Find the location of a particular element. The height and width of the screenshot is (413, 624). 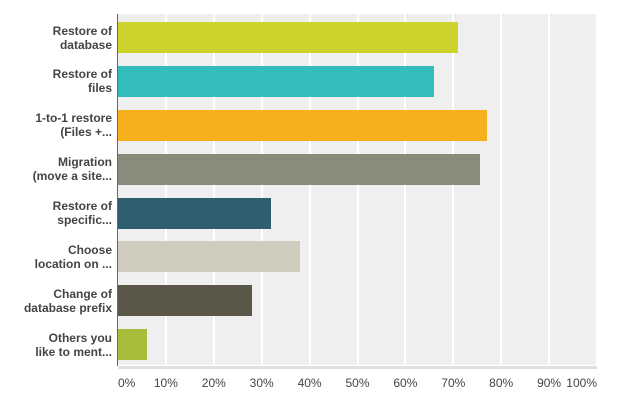

x-tick-label: 10% is located at coordinates (165, 383).